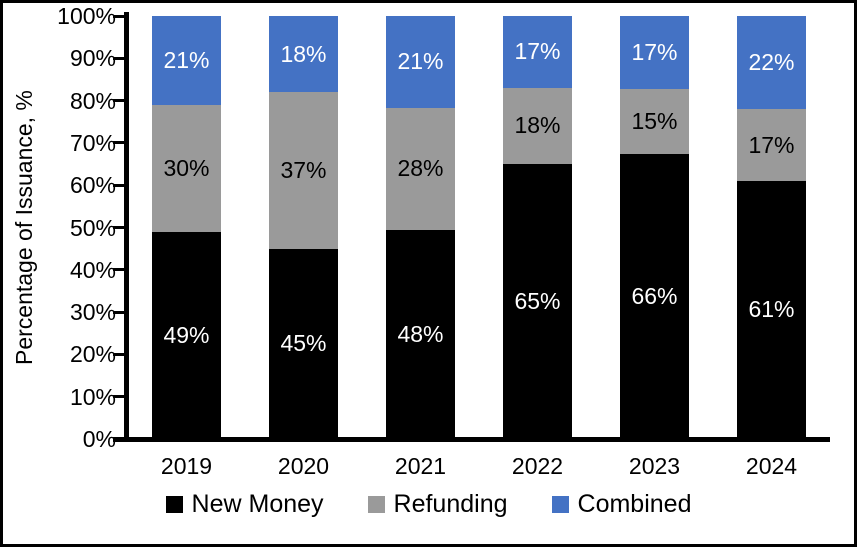  Describe the element at coordinates (92, 227) in the screenshot. I see `y-tick-label: 50%` at that location.